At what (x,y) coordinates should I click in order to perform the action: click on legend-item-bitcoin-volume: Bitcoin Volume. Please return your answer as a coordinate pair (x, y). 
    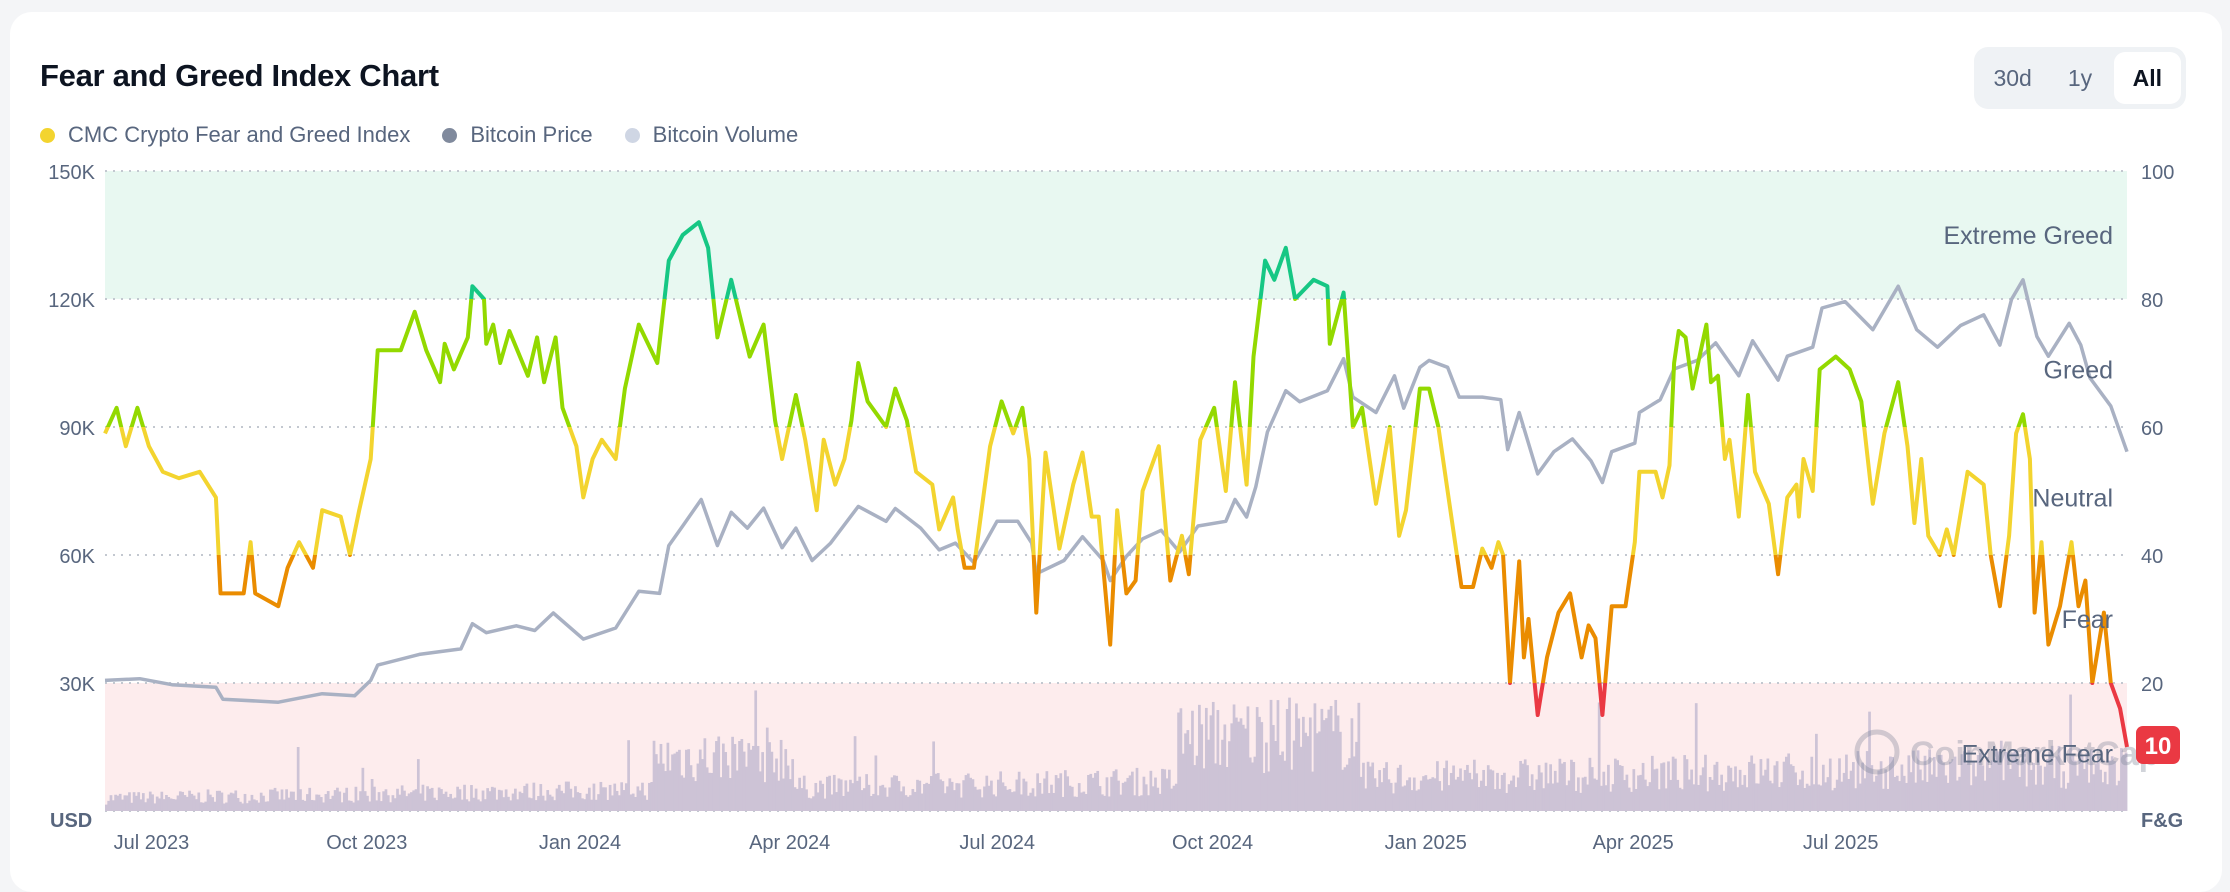
    Looking at the image, I should click on (711, 135).